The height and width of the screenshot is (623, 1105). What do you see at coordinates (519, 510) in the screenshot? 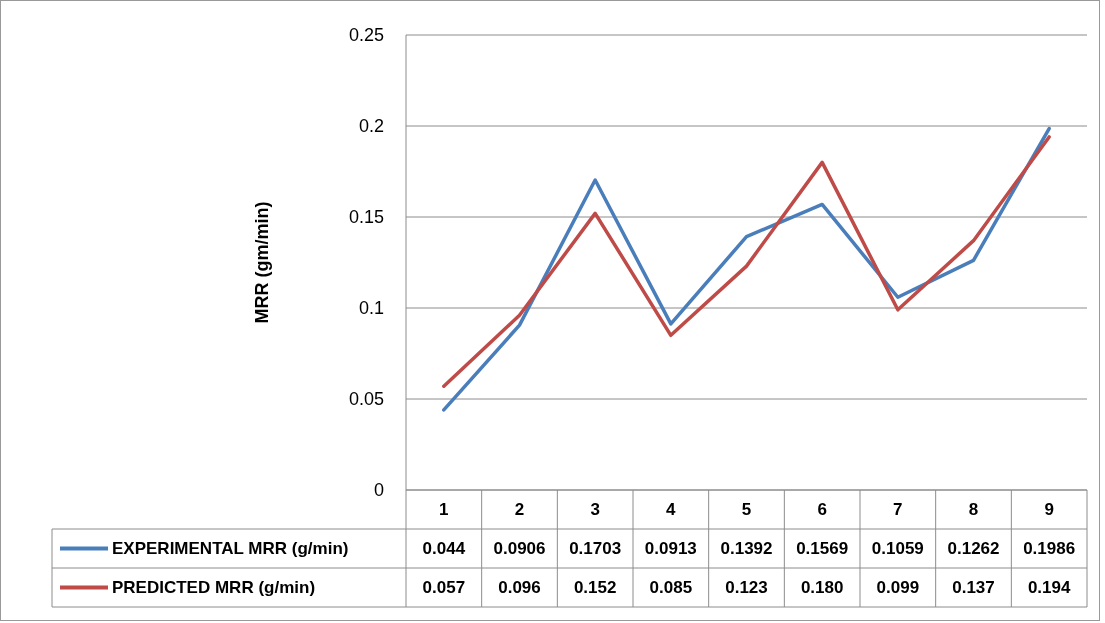
I see `x-tick-label: 2` at bounding box center [519, 510].